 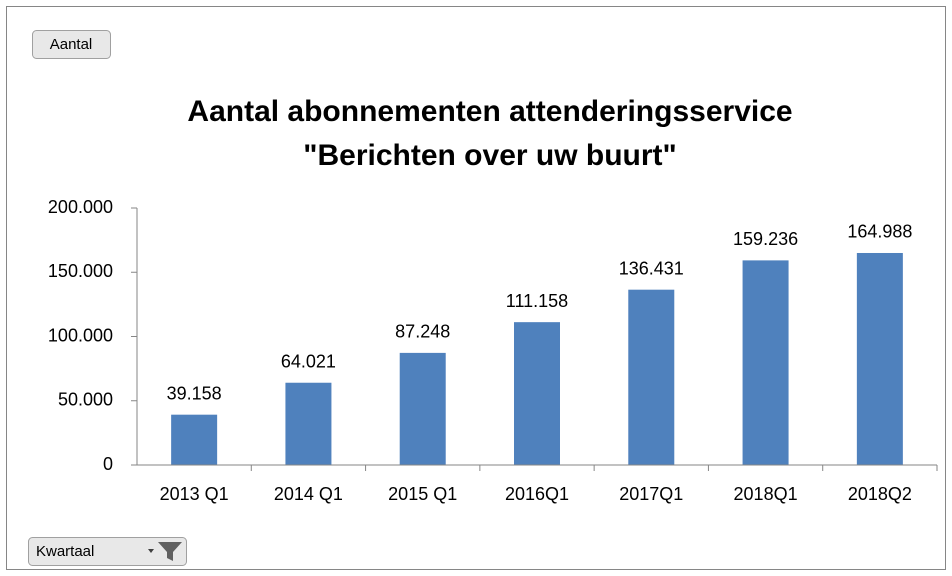 I want to click on y-tick-label: 200.000, so click(x=80, y=207).